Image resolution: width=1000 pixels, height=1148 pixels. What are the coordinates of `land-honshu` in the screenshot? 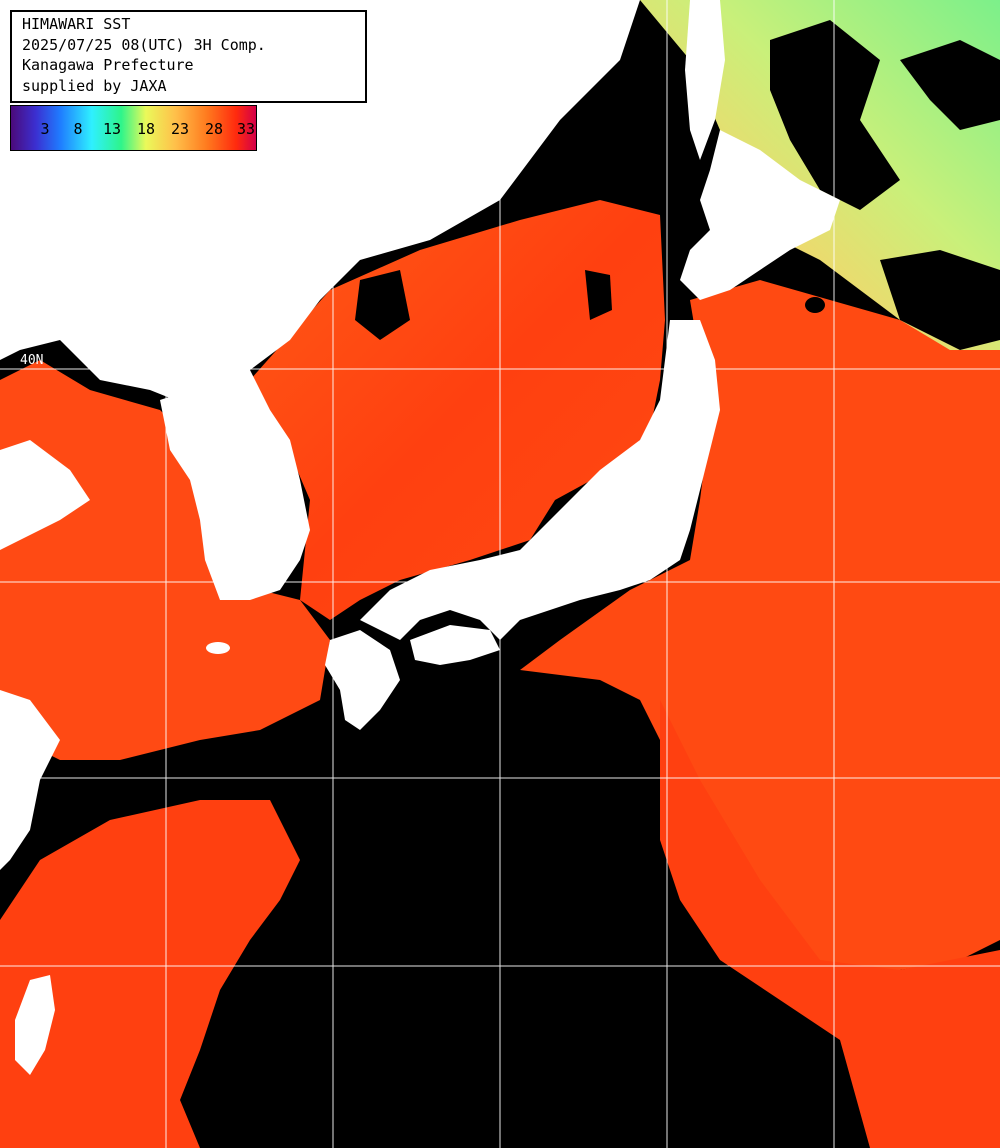 It's located at (540, 480).